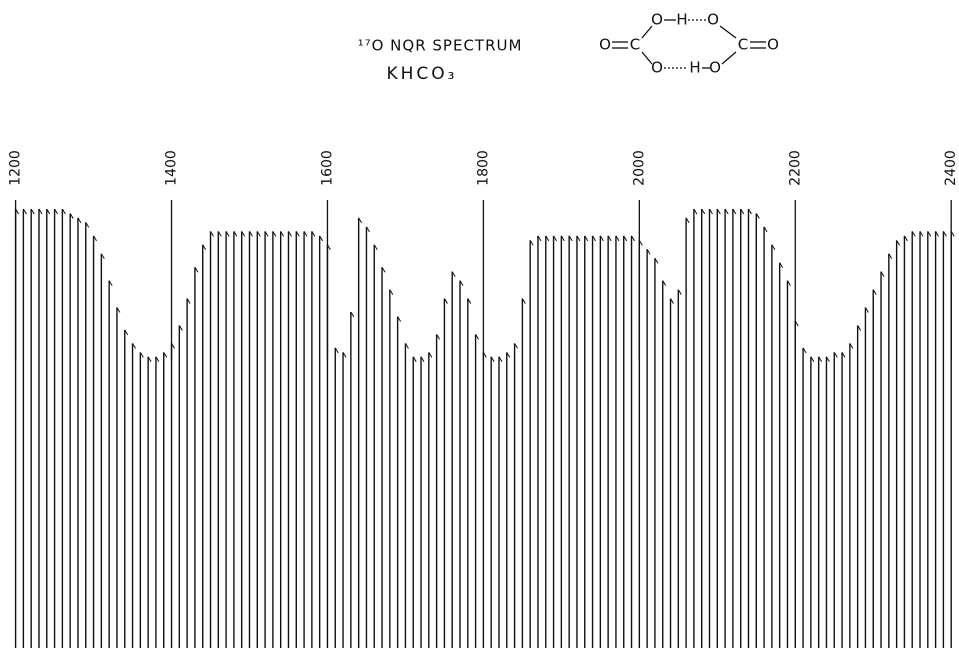 The width and height of the screenshot is (959, 648). Describe the element at coordinates (422, 74) in the screenshot. I see `chart-subtitle: KHCO₃` at that location.